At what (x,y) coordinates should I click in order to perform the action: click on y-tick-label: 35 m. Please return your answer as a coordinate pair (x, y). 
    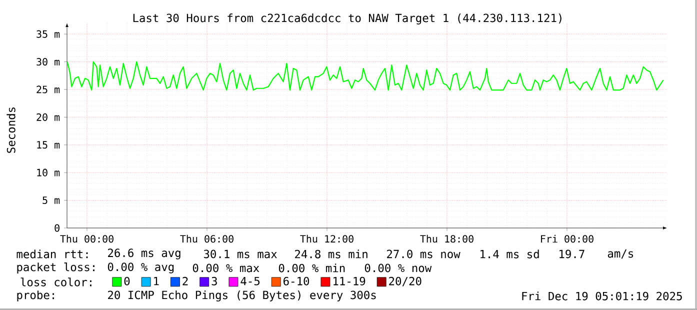
    Looking at the image, I should click on (48, 34).